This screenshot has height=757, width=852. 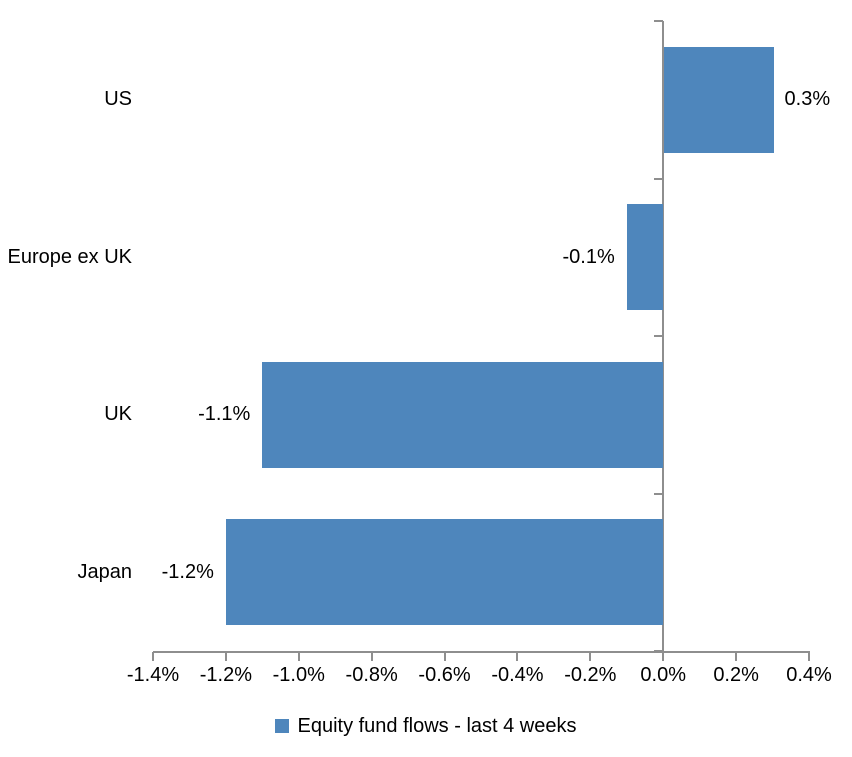 What do you see at coordinates (444, 675) in the screenshot?
I see `x-tick-label--0-6-: -0.6%` at bounding box center [444, 675].